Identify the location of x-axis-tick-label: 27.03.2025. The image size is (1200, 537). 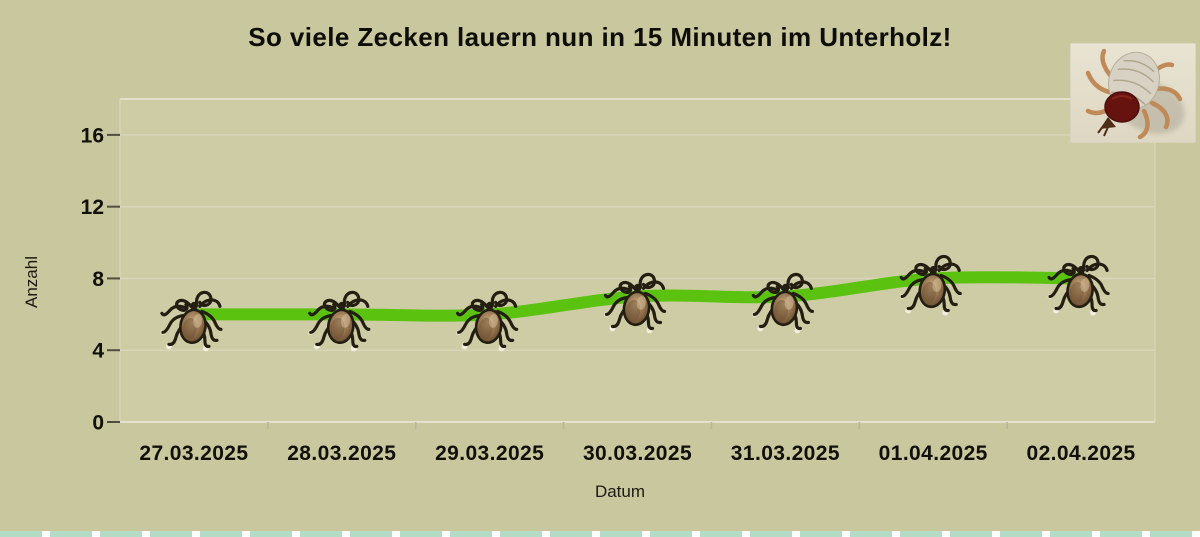
(193, 453).